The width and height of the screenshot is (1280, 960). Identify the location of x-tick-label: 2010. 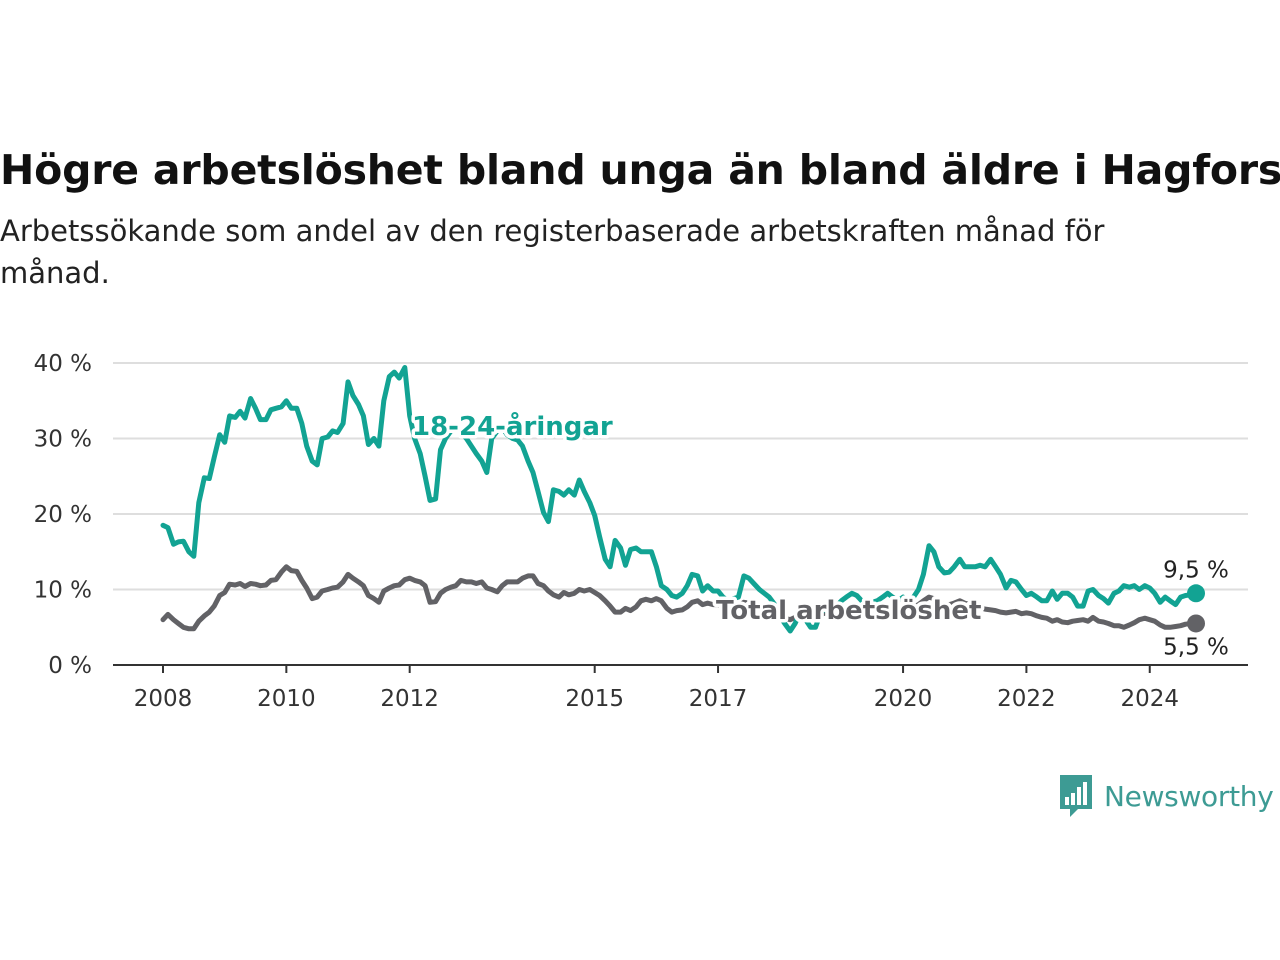
(286, 699).